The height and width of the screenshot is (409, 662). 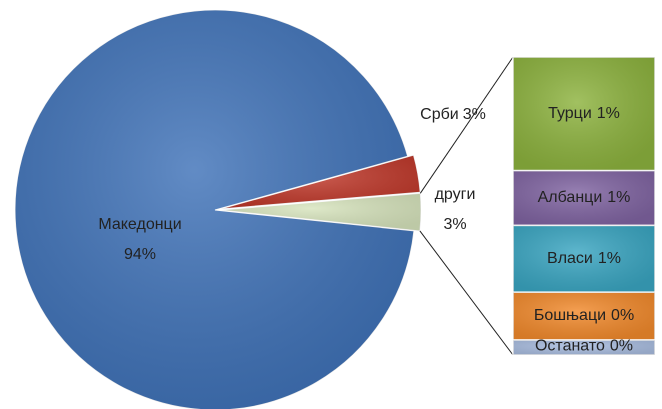 I want to click on pie-label-value: 94%, so click(x=140, y=254).